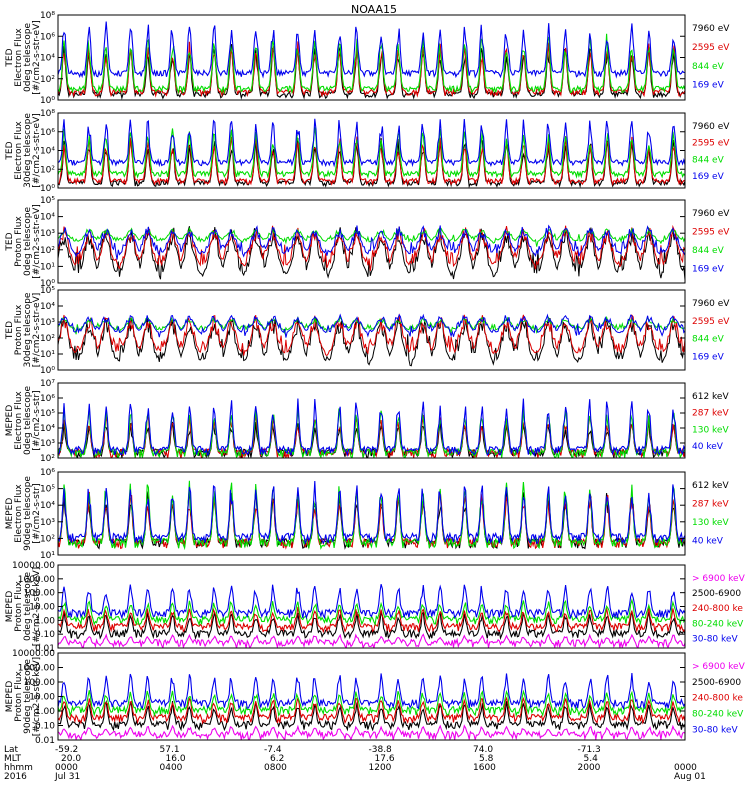  Describe the element at coordinates (381, 750) in the screenshot. I see `x-lat-label: -38.8` at that location.